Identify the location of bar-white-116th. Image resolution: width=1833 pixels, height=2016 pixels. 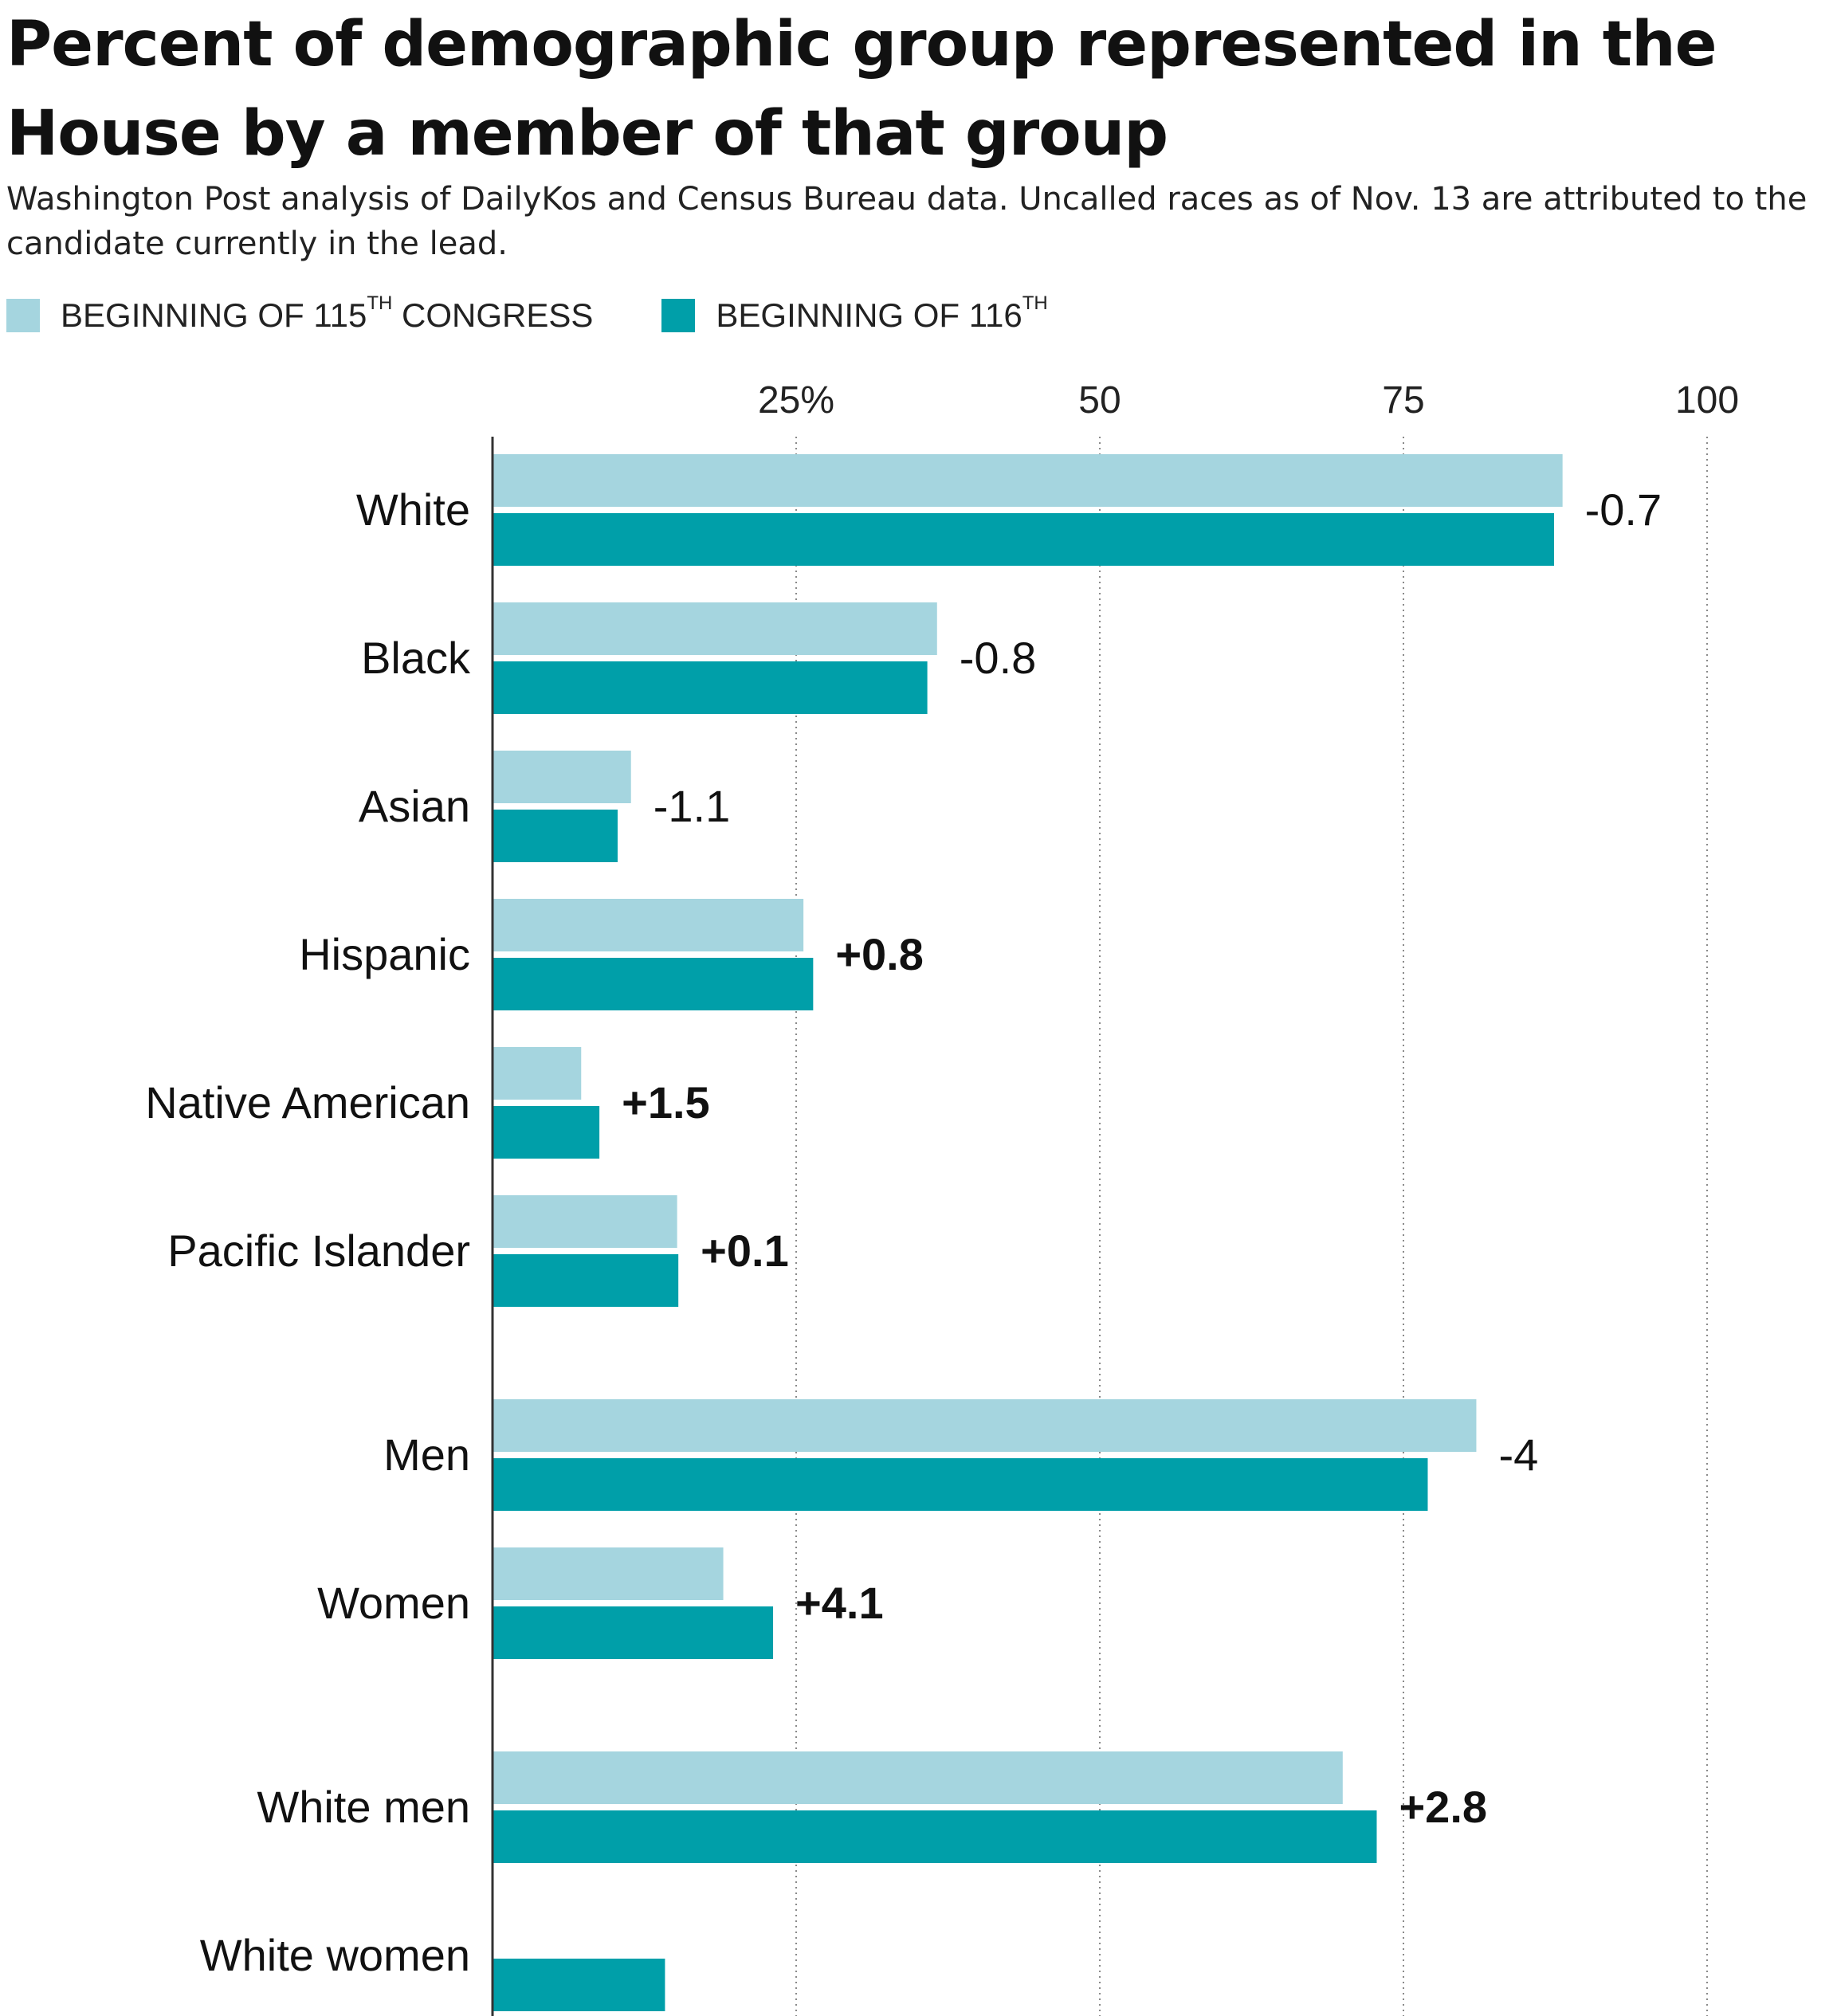
(1023, 539).